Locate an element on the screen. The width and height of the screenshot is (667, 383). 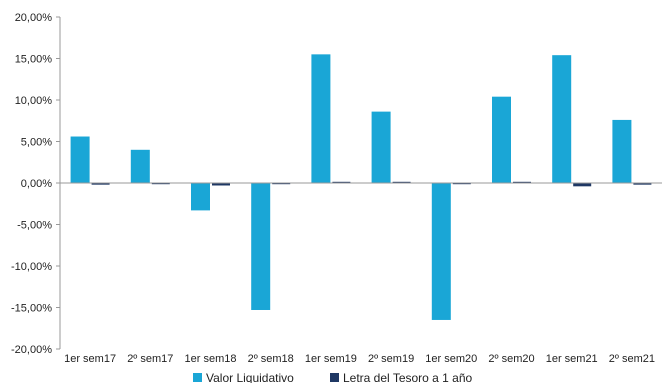
y-tick-label: 10,00% is located at coordinates (34, 101).